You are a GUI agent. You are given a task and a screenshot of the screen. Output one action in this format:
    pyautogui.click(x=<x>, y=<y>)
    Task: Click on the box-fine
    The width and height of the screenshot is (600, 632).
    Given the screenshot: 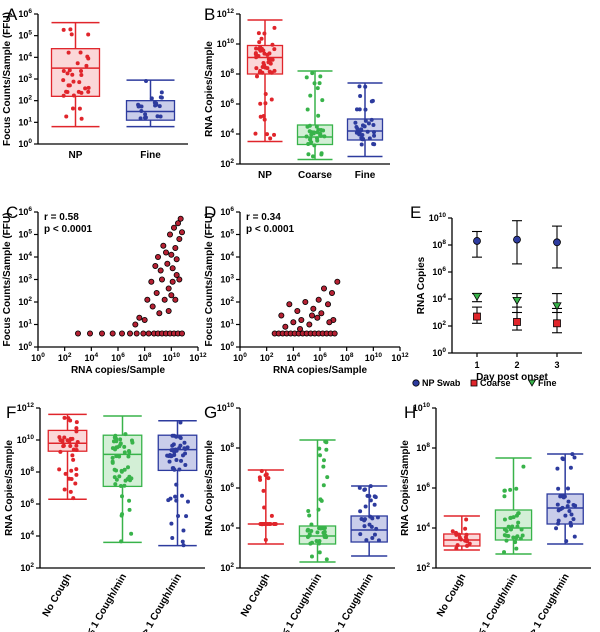 What is the action you would take?
    pyautogui.click(x=150, y=103)
    